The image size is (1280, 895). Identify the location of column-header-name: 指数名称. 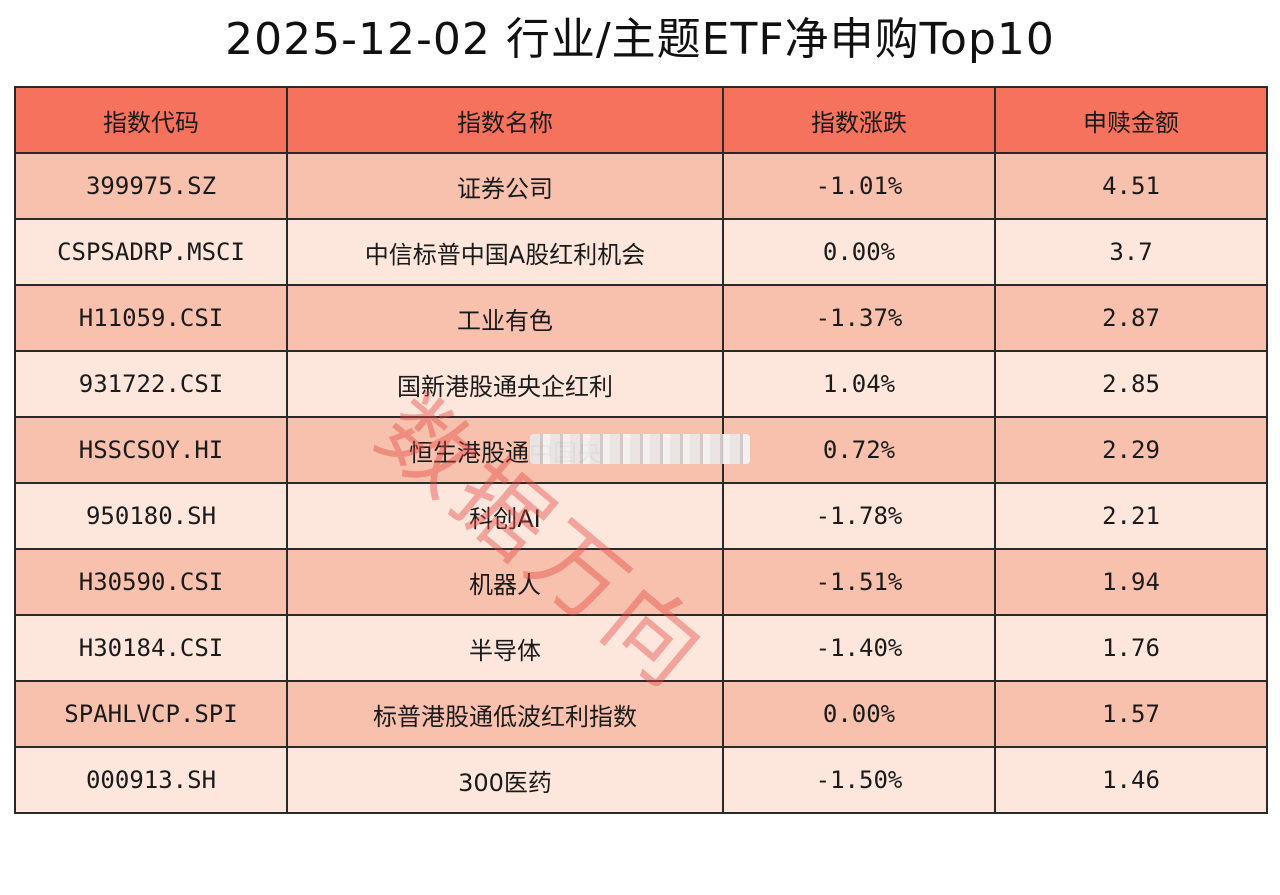
(505, 120).